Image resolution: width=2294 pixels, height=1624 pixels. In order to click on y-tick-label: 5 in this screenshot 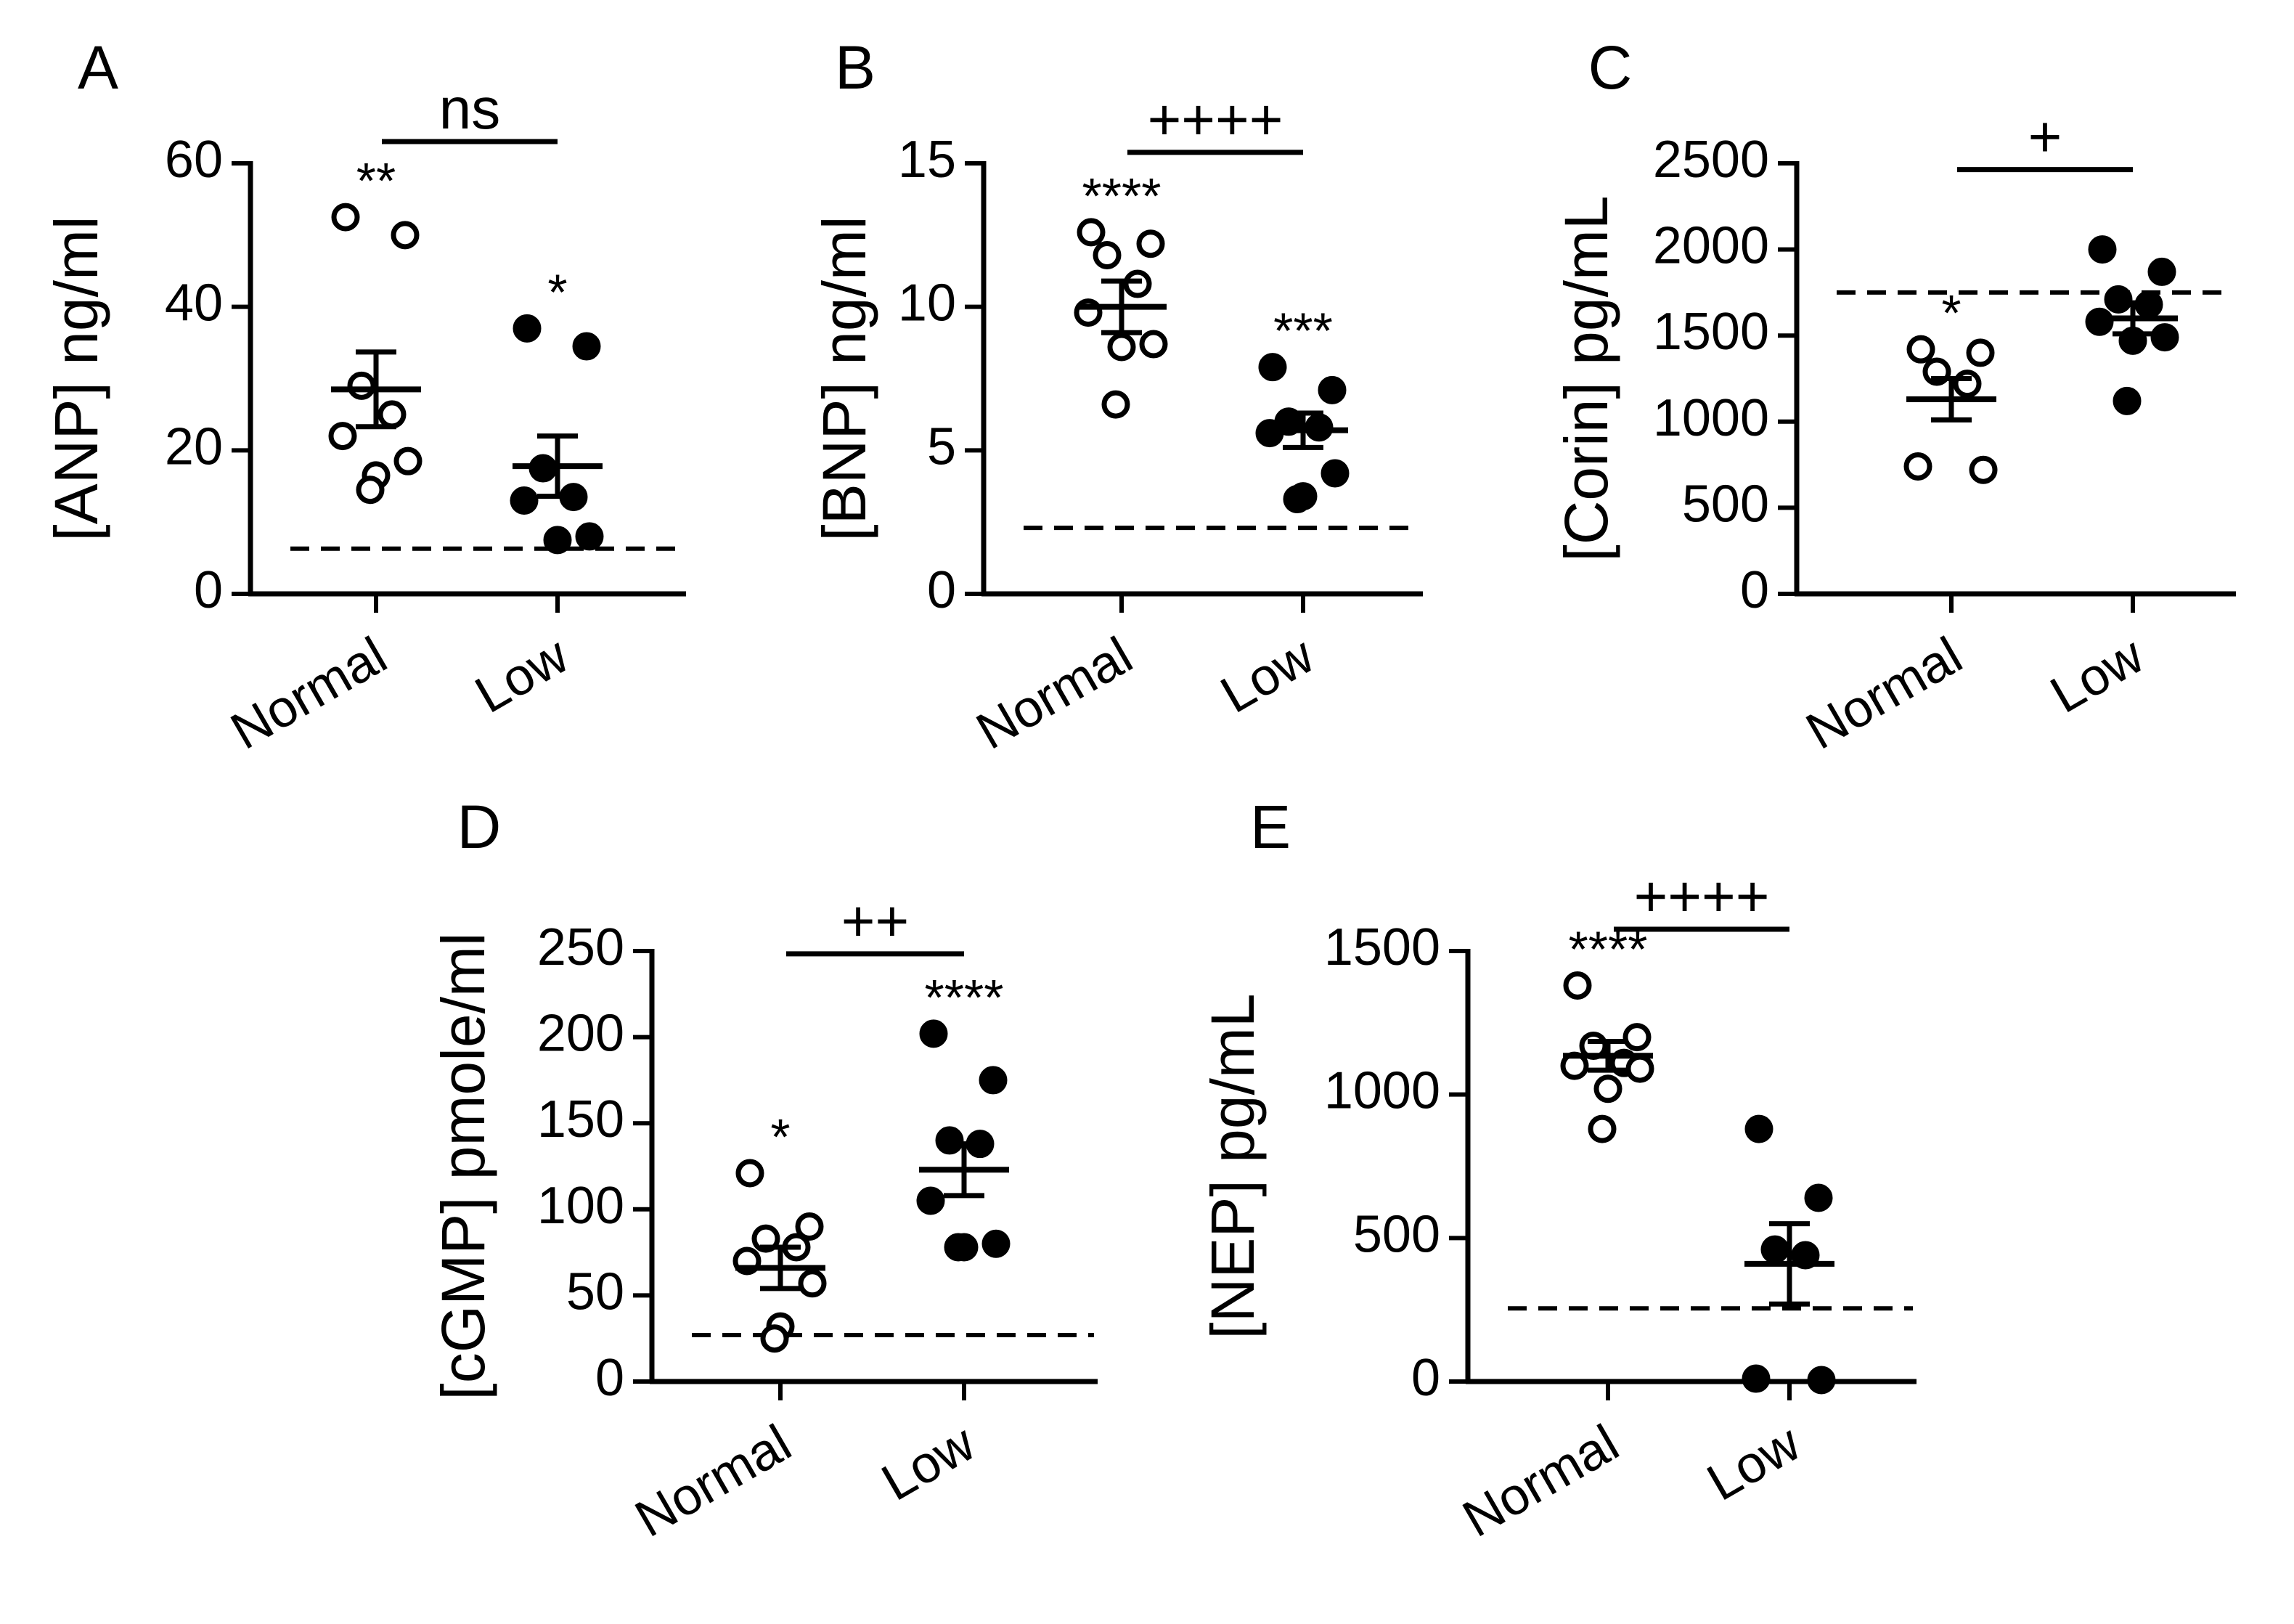, I will do `click(941, 447)`.